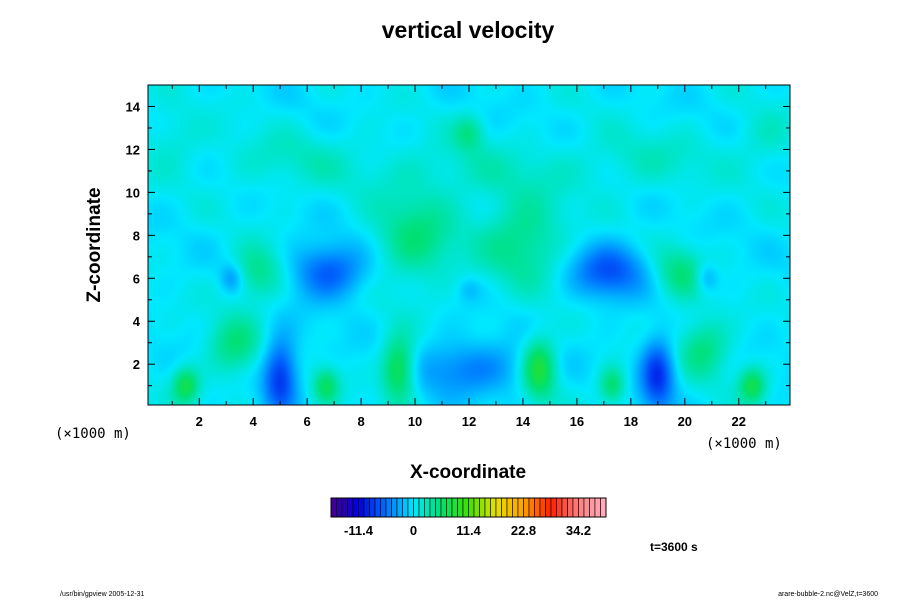  Describe the element at coordinates (133, 106) in the screenshot. I see `y-tick-label: 14` at that location.